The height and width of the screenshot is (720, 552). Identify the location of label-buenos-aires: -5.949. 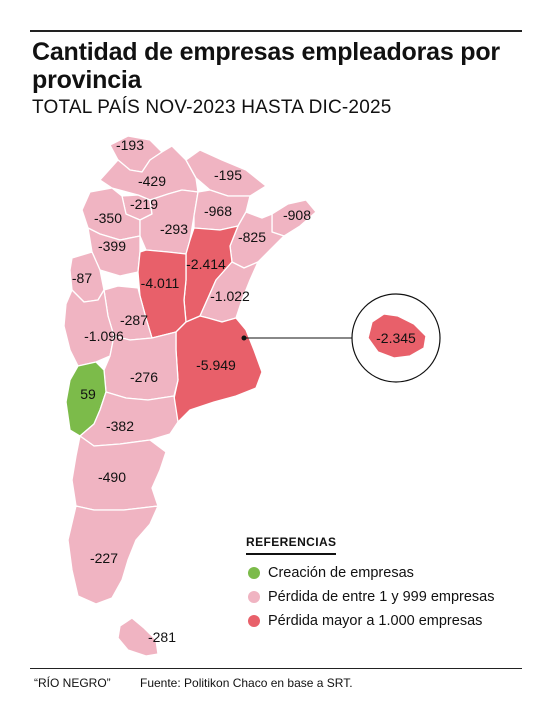
(216, 365).